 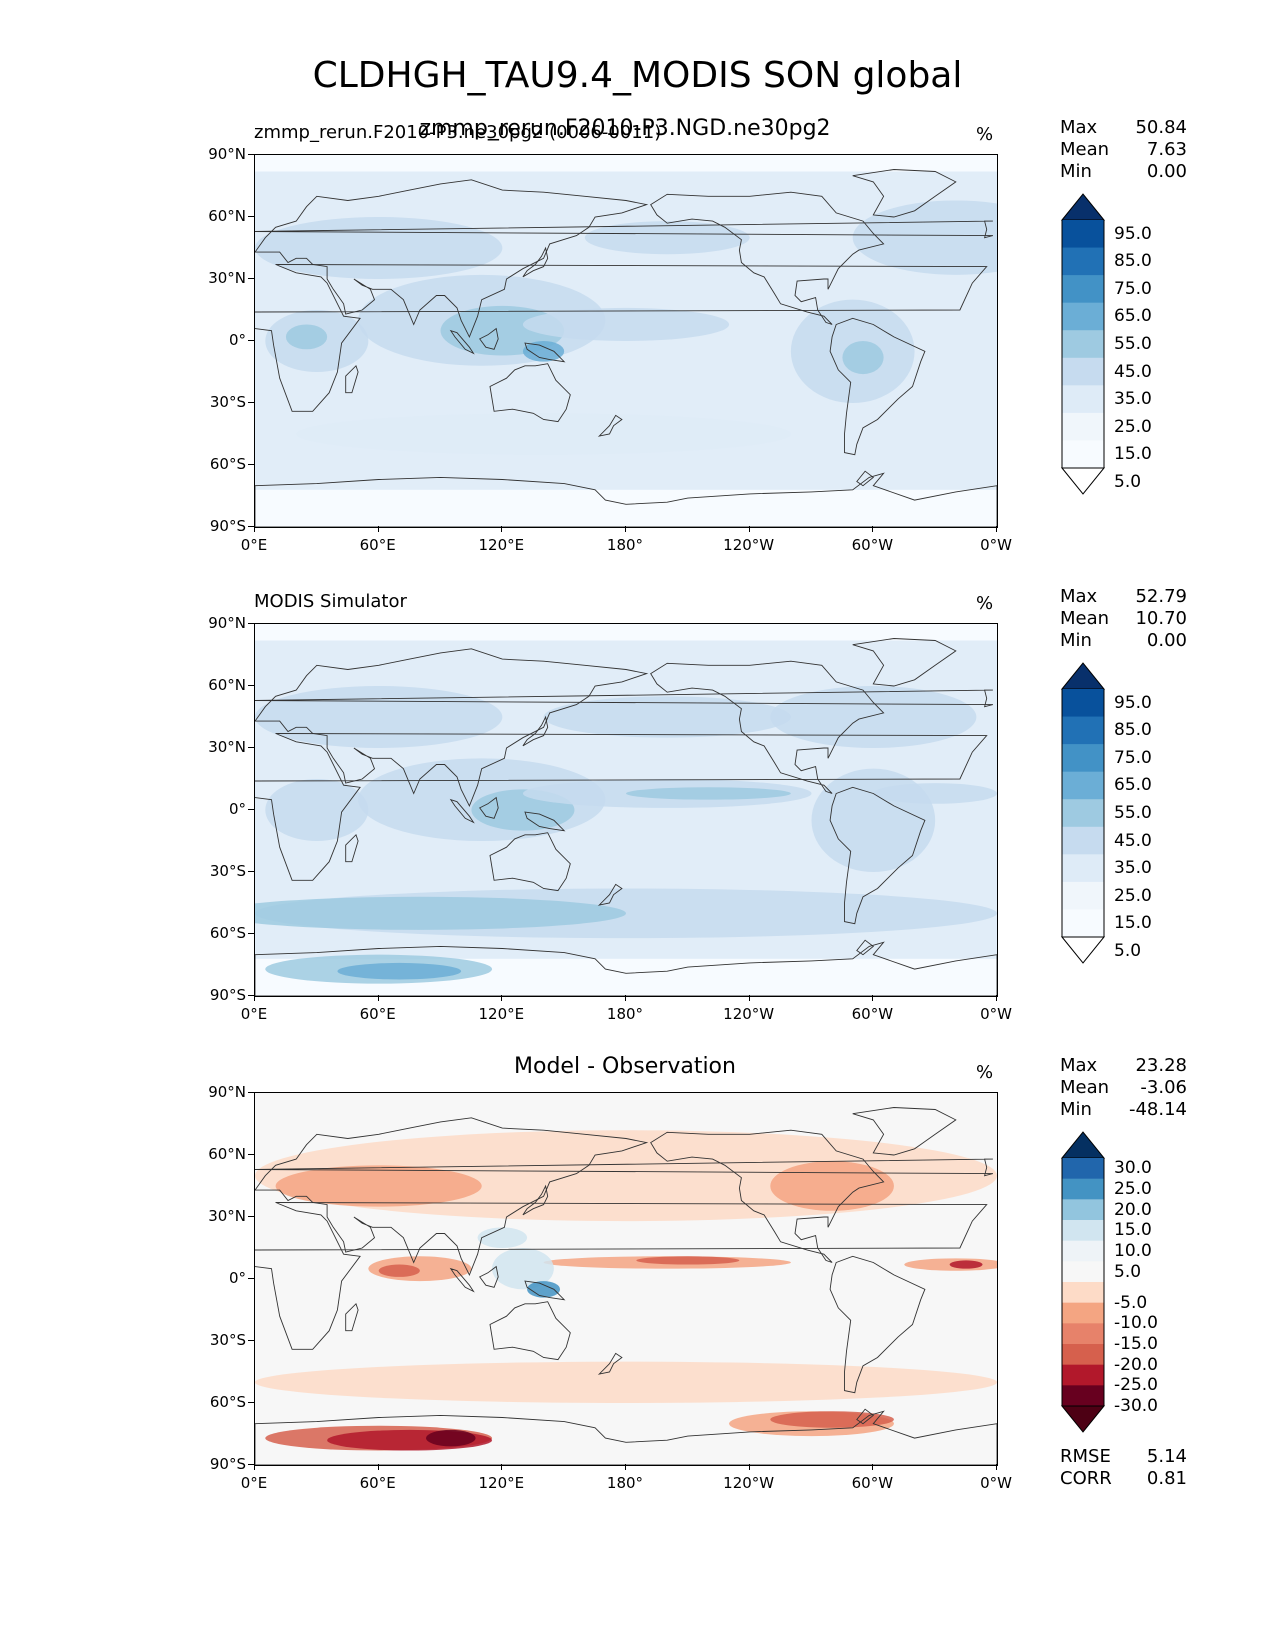 What do you see at coordinates (1128, 481) in the screenshot?
I see `colorbar-tick-label: 5.0` at bounding box center [1128, 481].